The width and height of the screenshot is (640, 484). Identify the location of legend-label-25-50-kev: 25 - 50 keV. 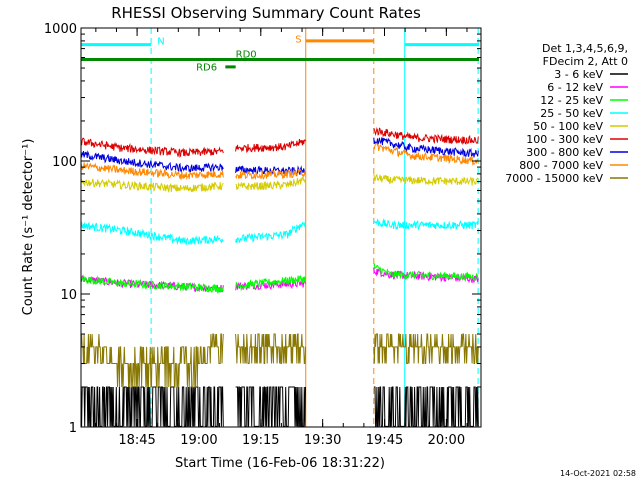
(571, 113).